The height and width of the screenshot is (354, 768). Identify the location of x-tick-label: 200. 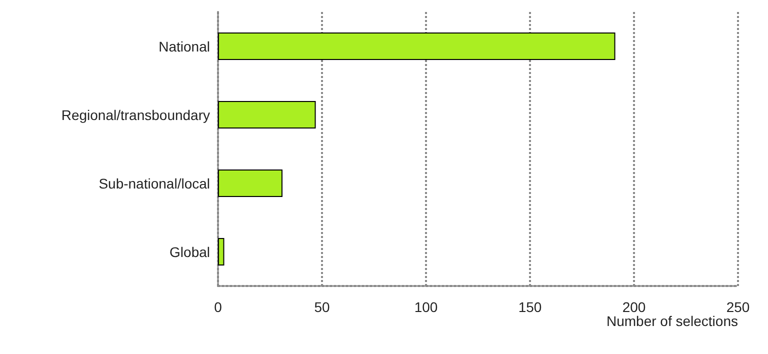
(634, 307).